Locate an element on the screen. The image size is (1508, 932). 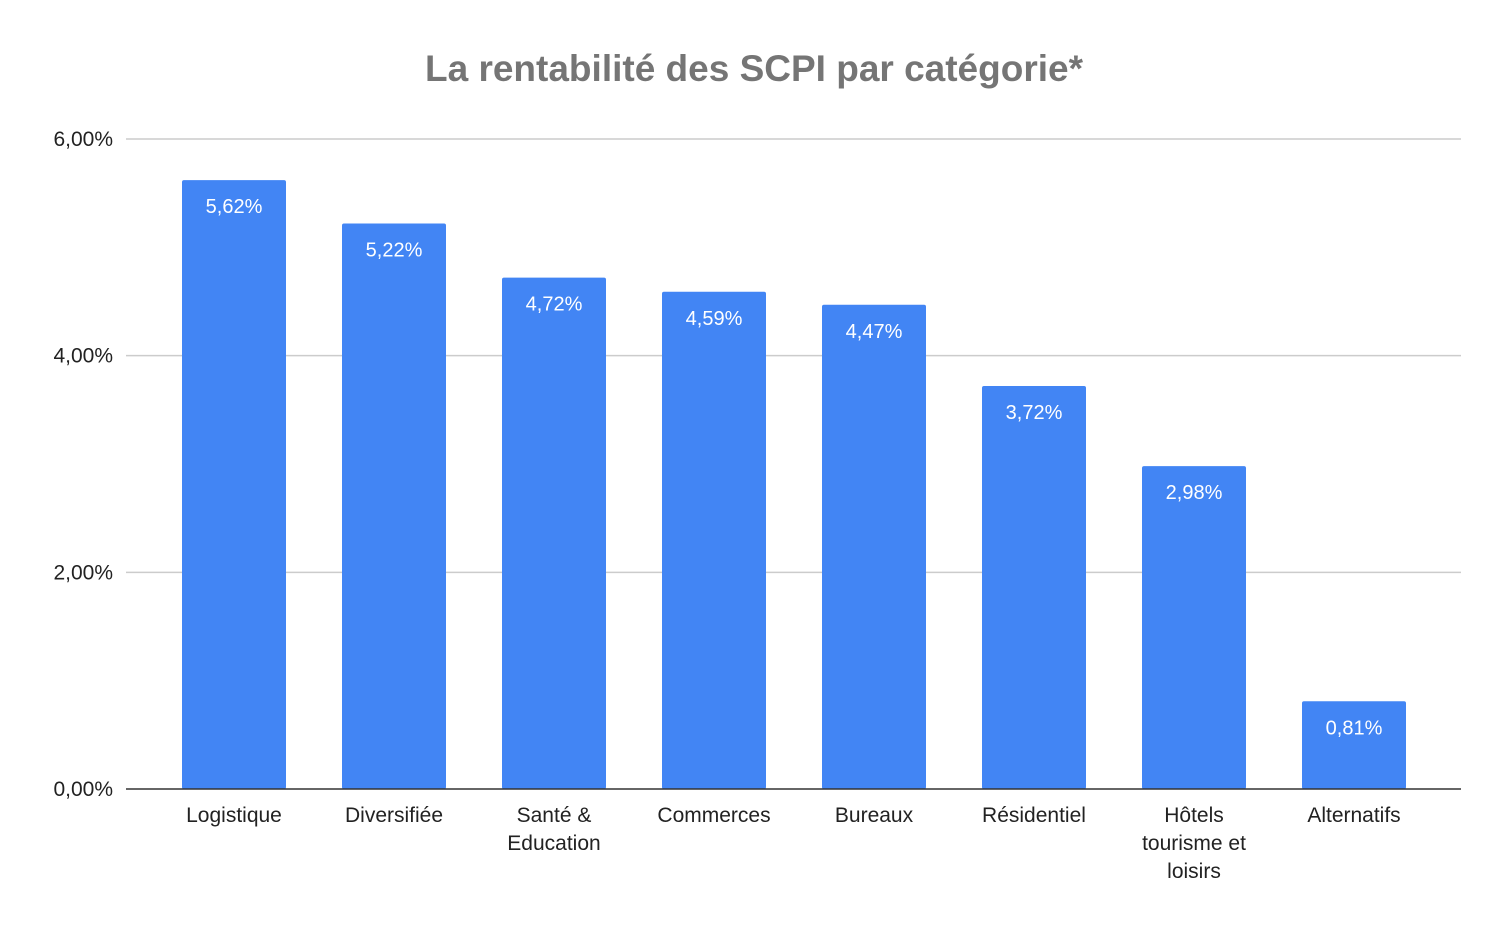
category-label: Diversifiée is located at coordinates (394, 815).